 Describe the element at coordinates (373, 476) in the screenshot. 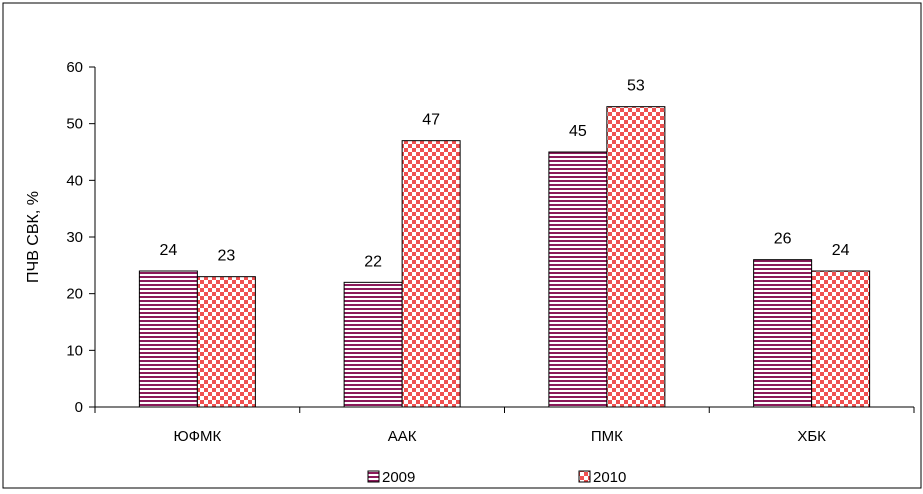

I see `legend-swatch-2009` at that location.